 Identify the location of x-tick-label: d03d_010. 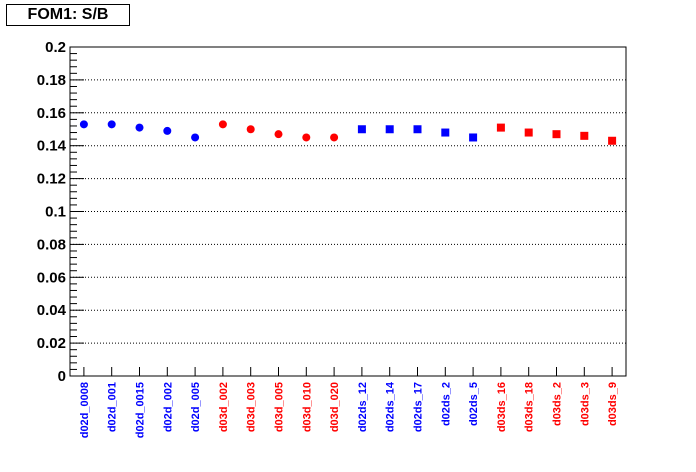
(307, 407).